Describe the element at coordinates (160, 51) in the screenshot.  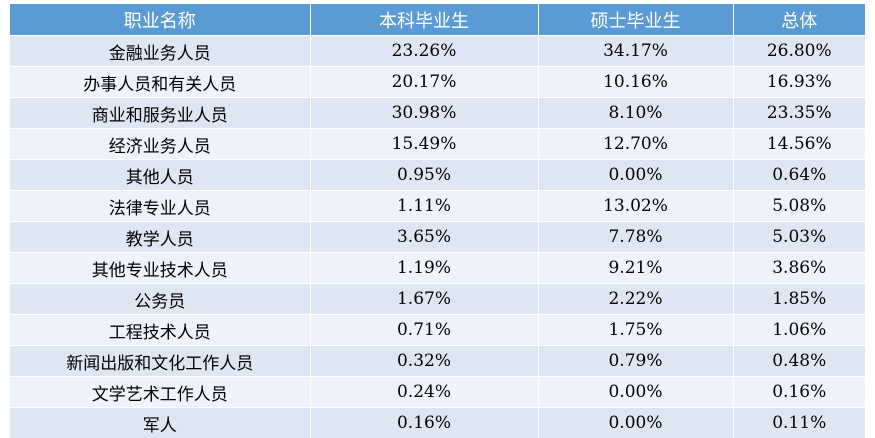
I see `cell-occupation: 金融业务人员` at that location.